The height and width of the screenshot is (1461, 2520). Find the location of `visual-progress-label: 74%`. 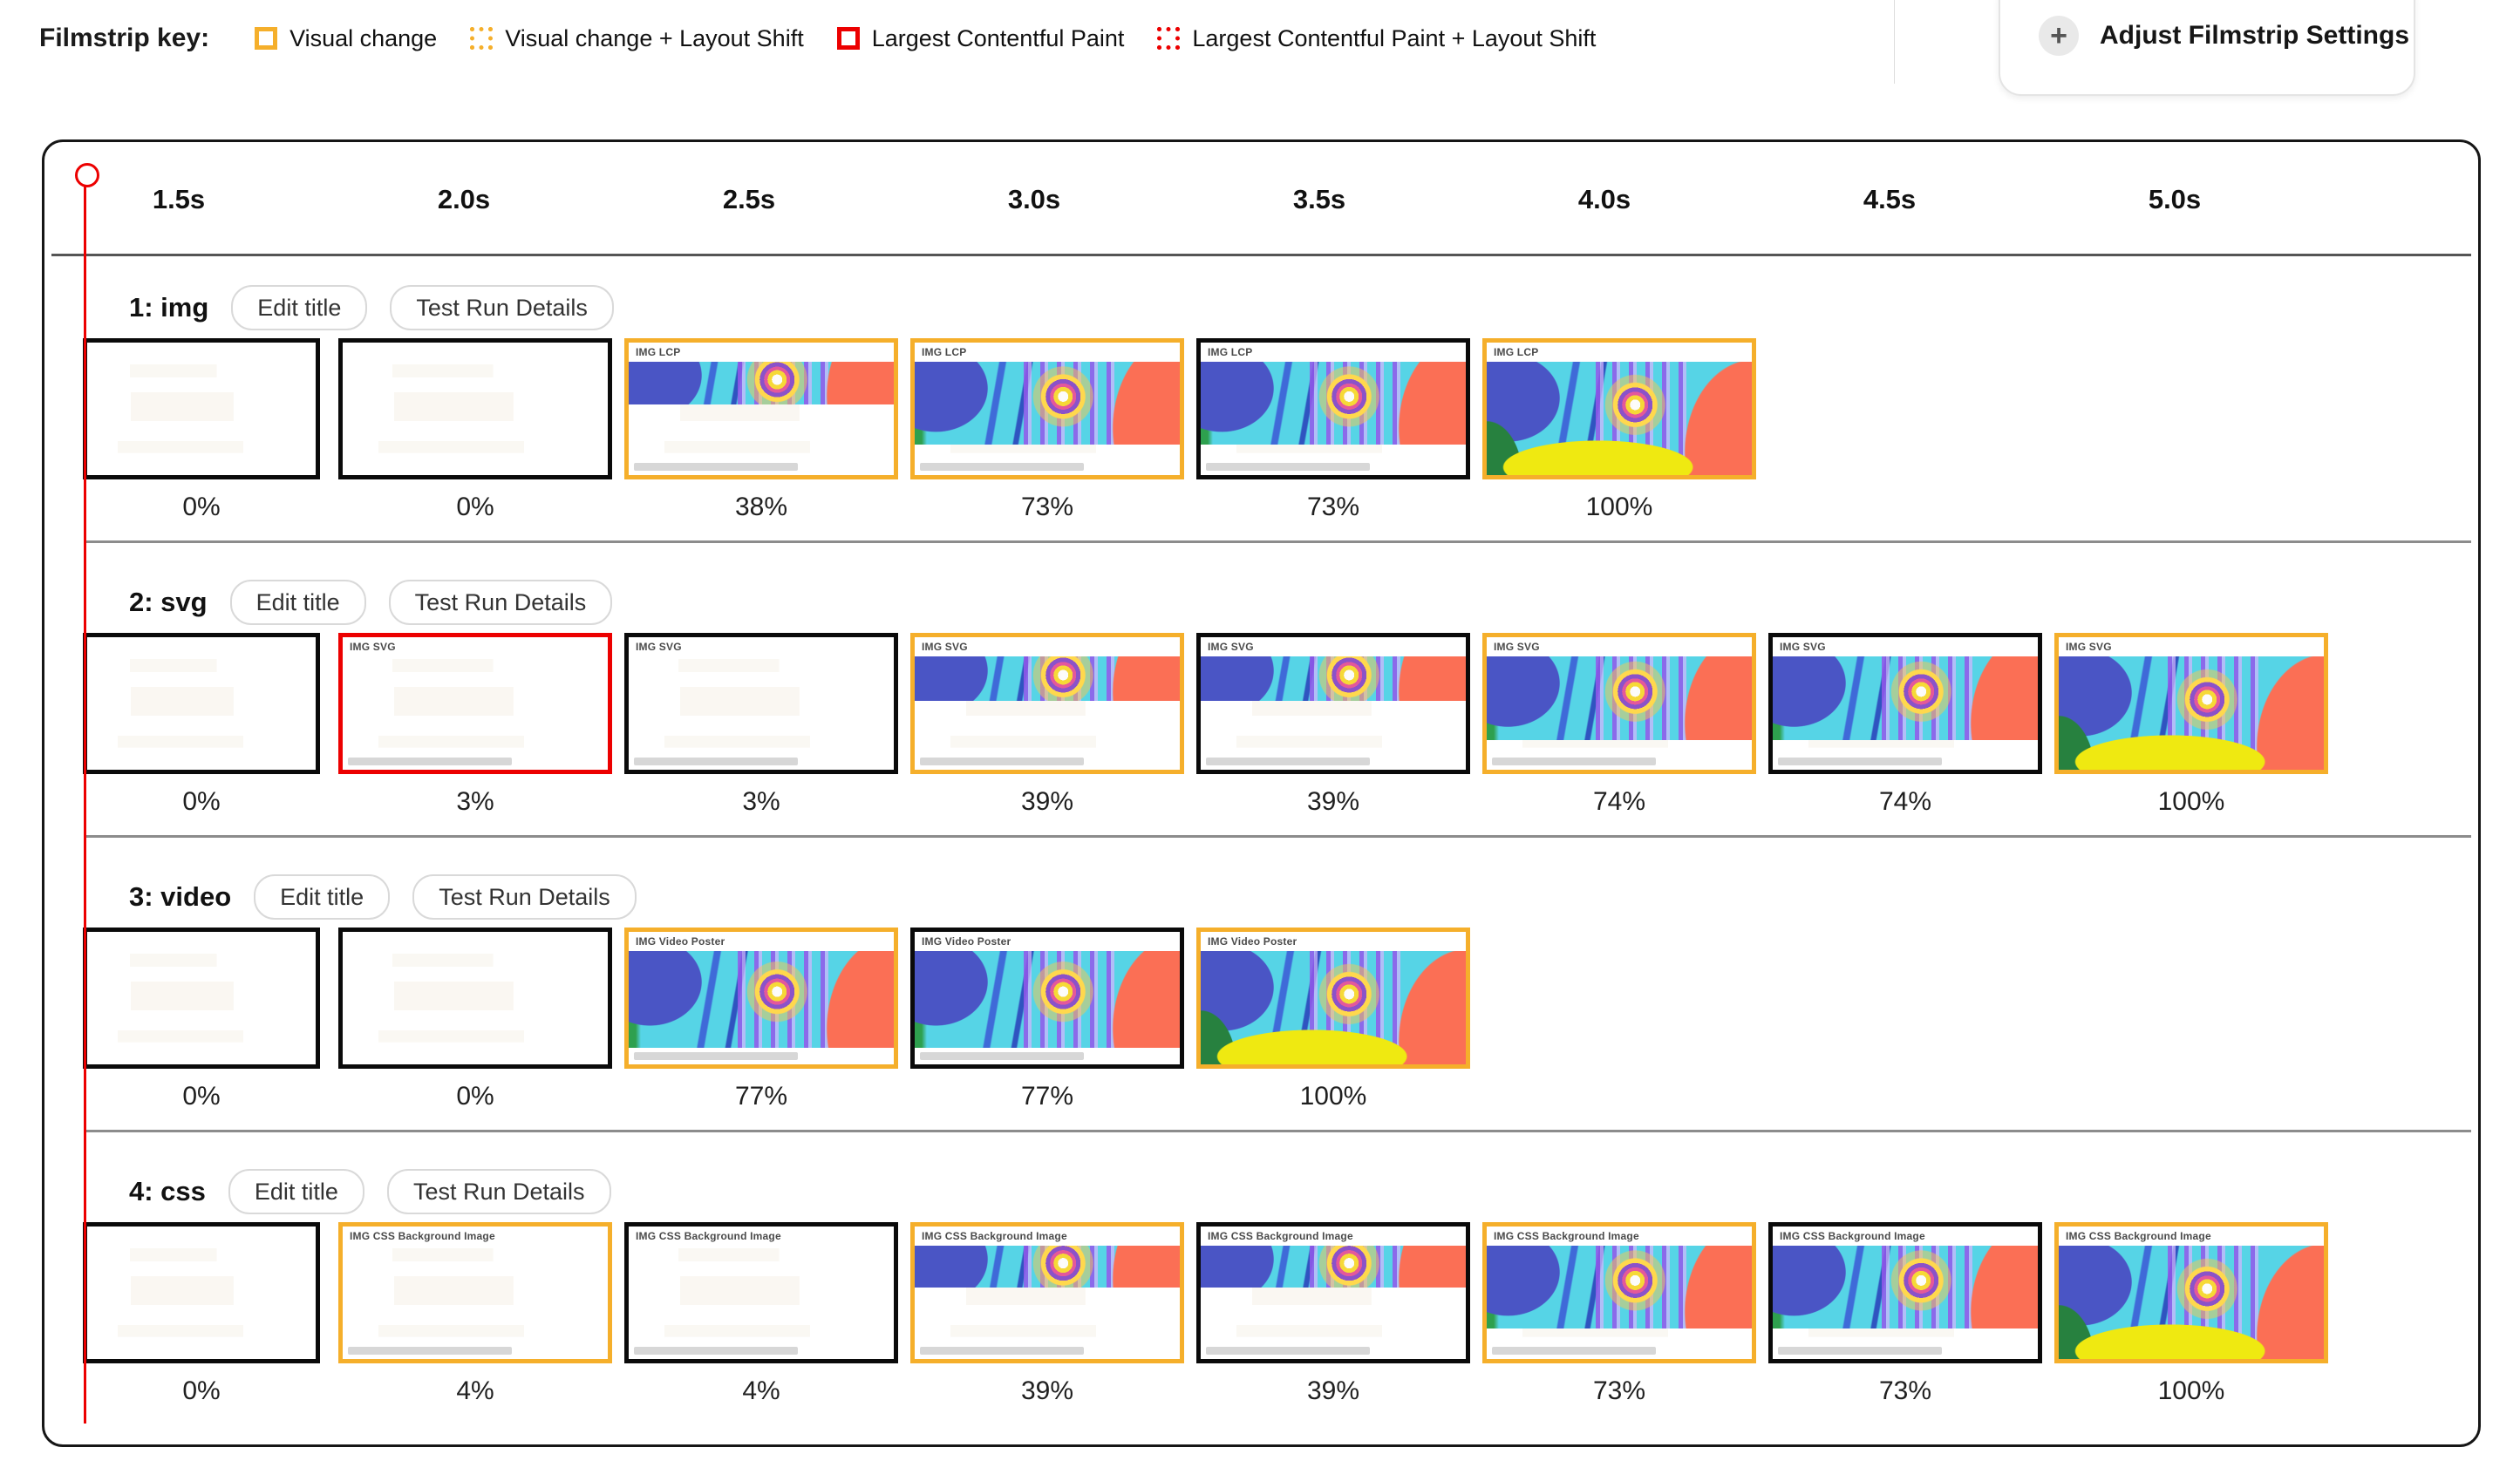

visual-progress-label: 74% is located at coordinates (1619, 801).